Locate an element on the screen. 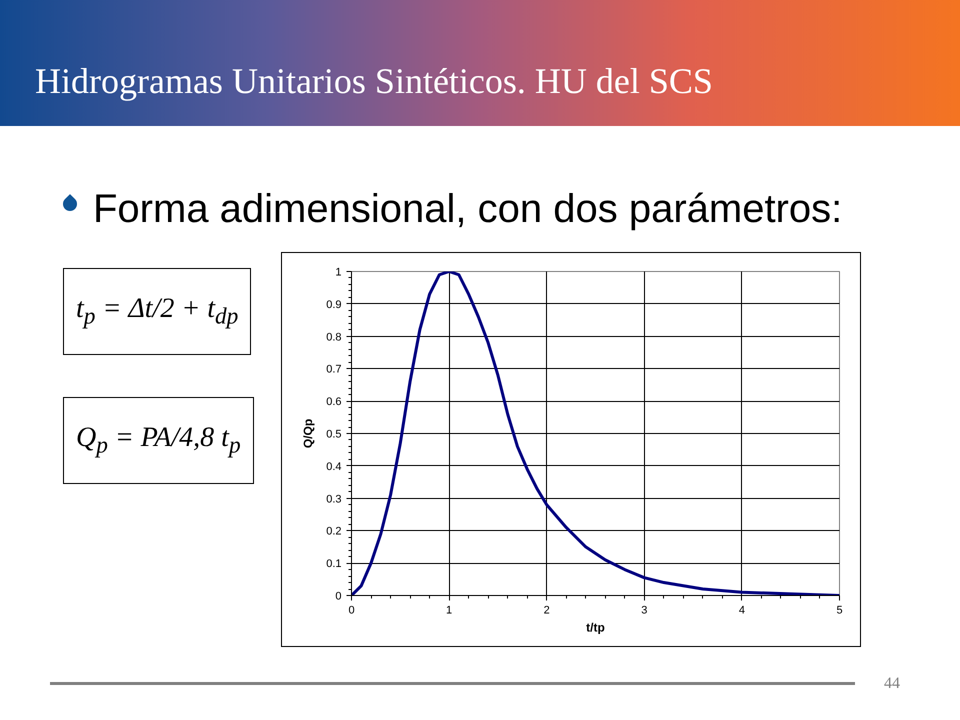  y-tick-label: 0.4 is located at coordinates (334, 466).